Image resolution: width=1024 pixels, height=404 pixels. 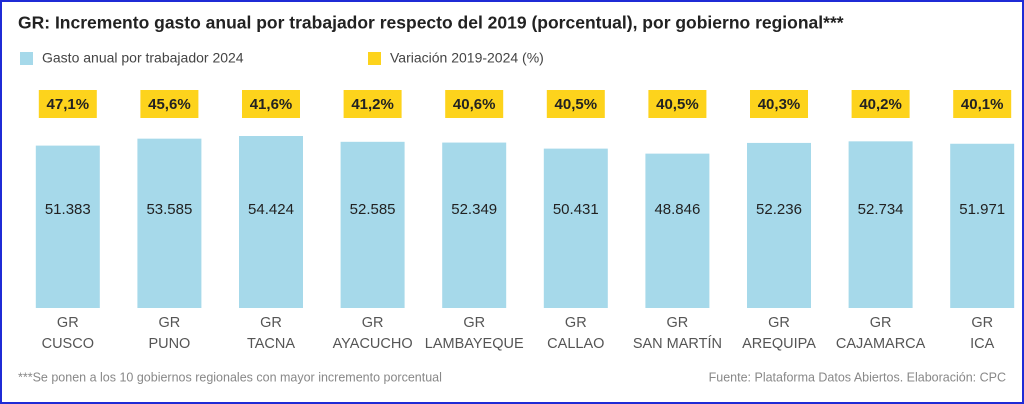 What do you see at coordinates (677, 333) in the screenshot?
I see `x-tick-label: GR SAN MARTÍN` at bounding box center [677, 333].